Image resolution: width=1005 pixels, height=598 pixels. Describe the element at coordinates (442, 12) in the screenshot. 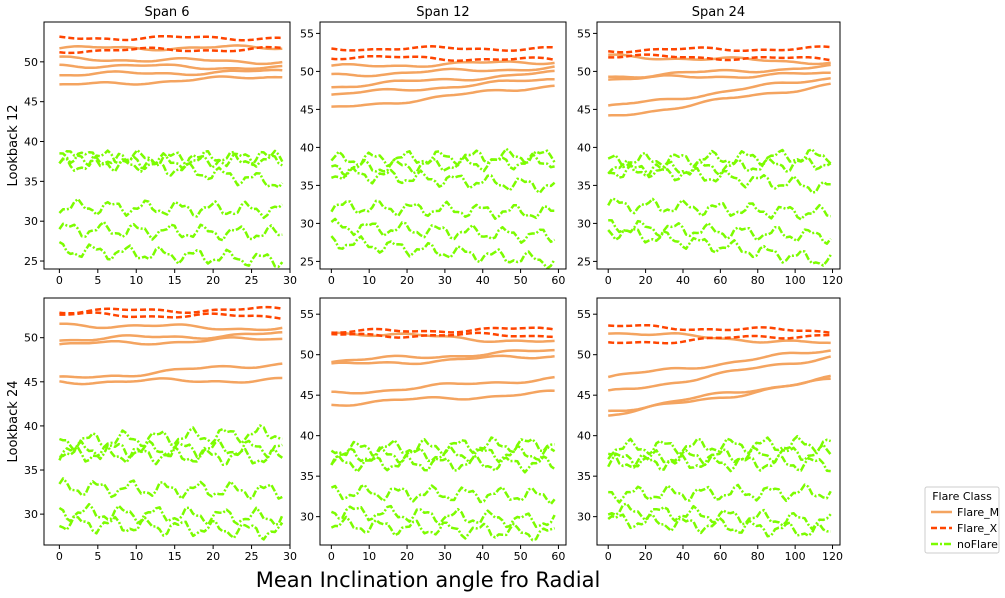

I see `panel-title: Span 12` at that location.